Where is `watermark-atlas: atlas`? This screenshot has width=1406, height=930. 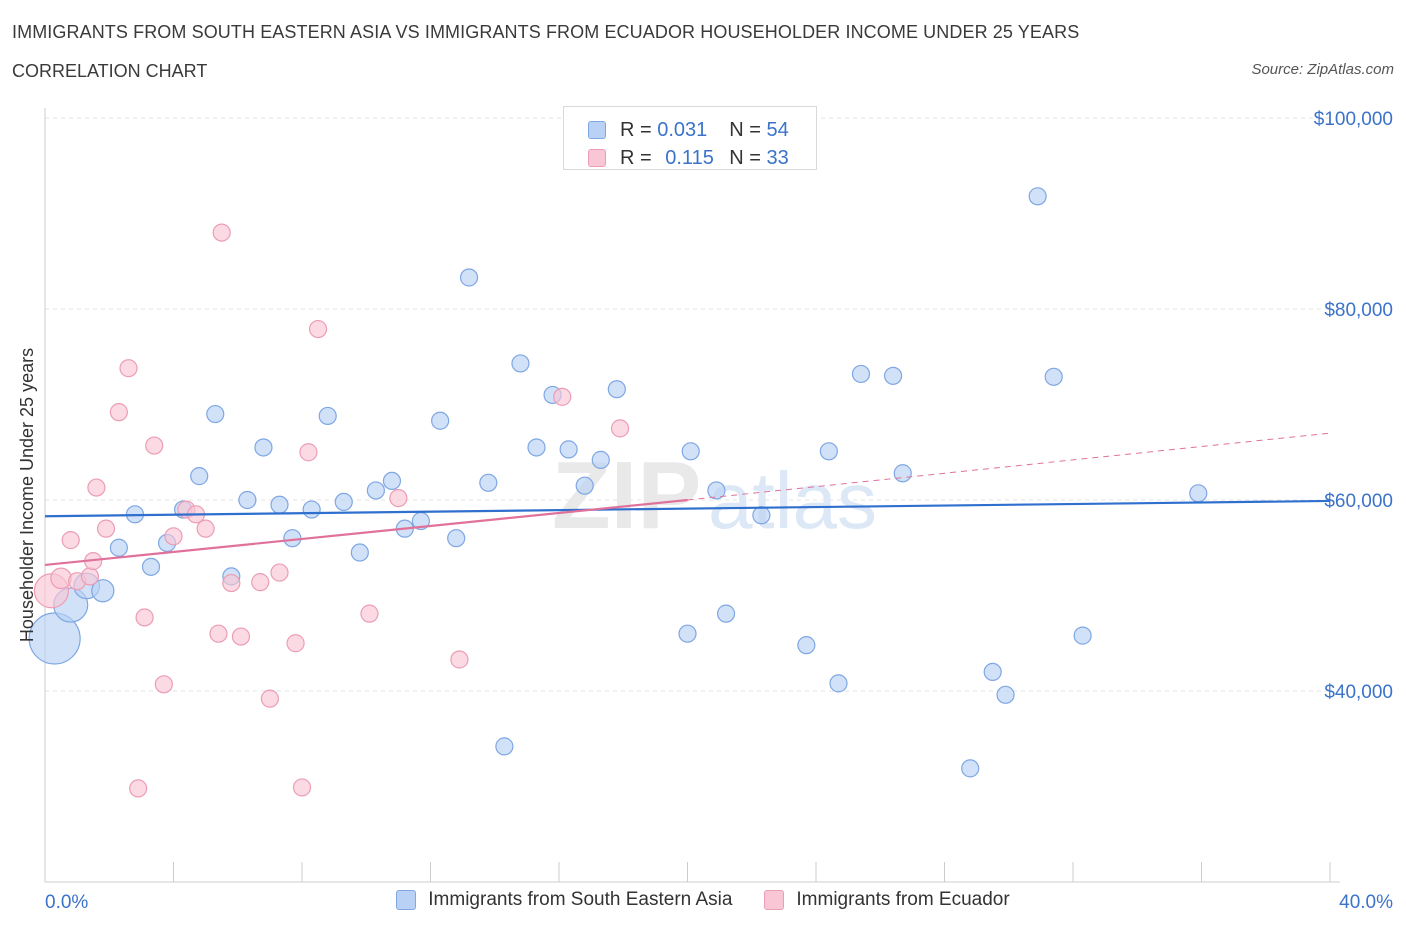 watermark-atlas: atlas is located at coordinates (792, 500).